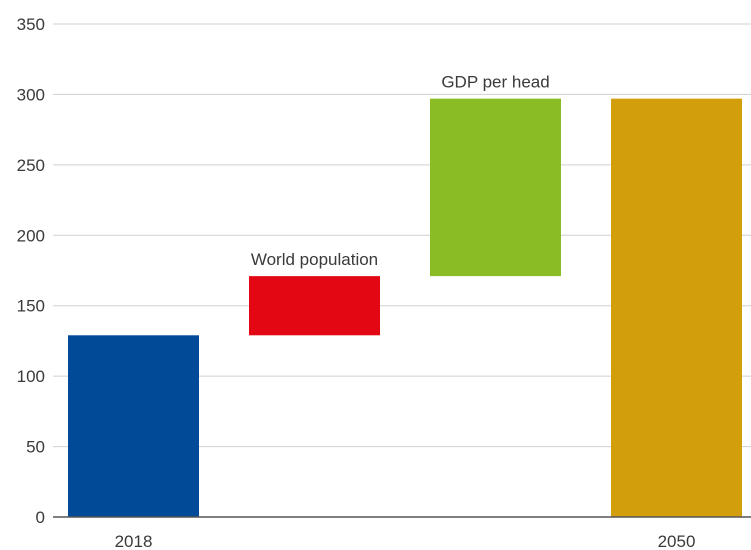  I want to click on y-axis-tick-labels: 0 50 100 150 200 250 300 350, so click(31, 271).